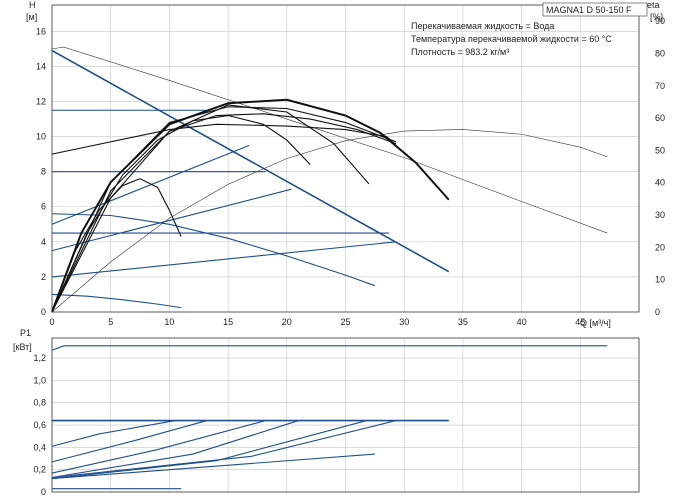 The height and width of the screenshot is (500, 691). I want to click on head-y-tick-label: 12, so click(41, 101).